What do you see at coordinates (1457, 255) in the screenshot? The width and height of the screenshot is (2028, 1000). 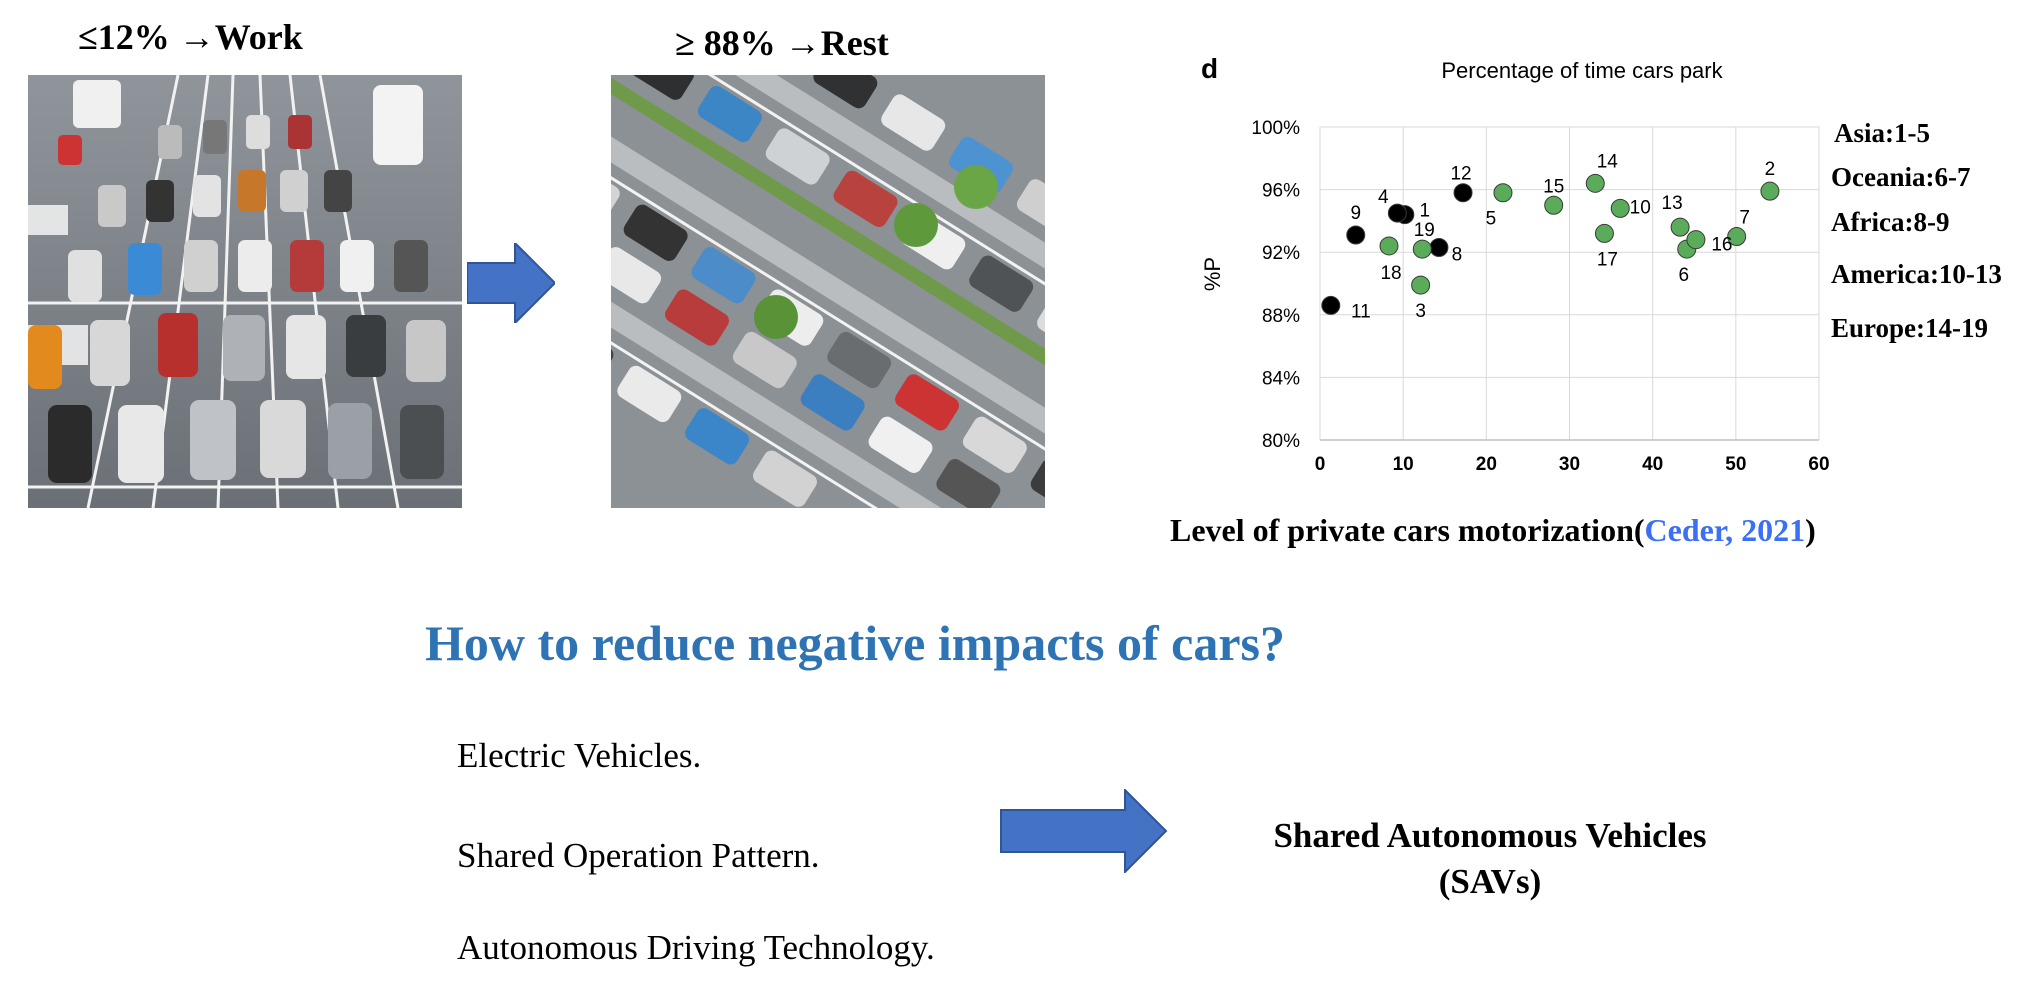 I see `data-label-8: 8` at bounding box center [1457, 255].